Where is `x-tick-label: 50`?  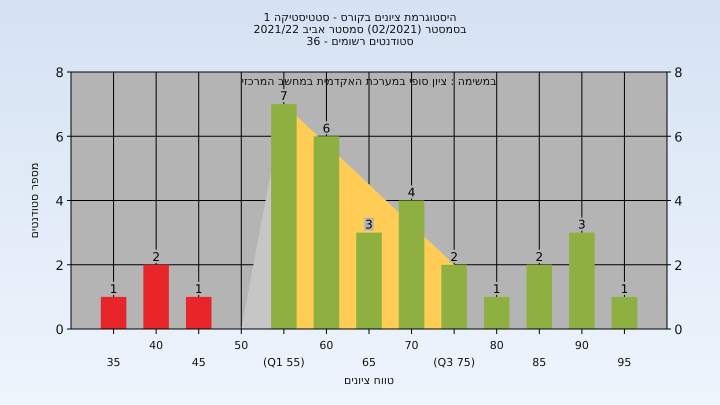 x-tick-label: 50 is located at coordinates (241, 345).